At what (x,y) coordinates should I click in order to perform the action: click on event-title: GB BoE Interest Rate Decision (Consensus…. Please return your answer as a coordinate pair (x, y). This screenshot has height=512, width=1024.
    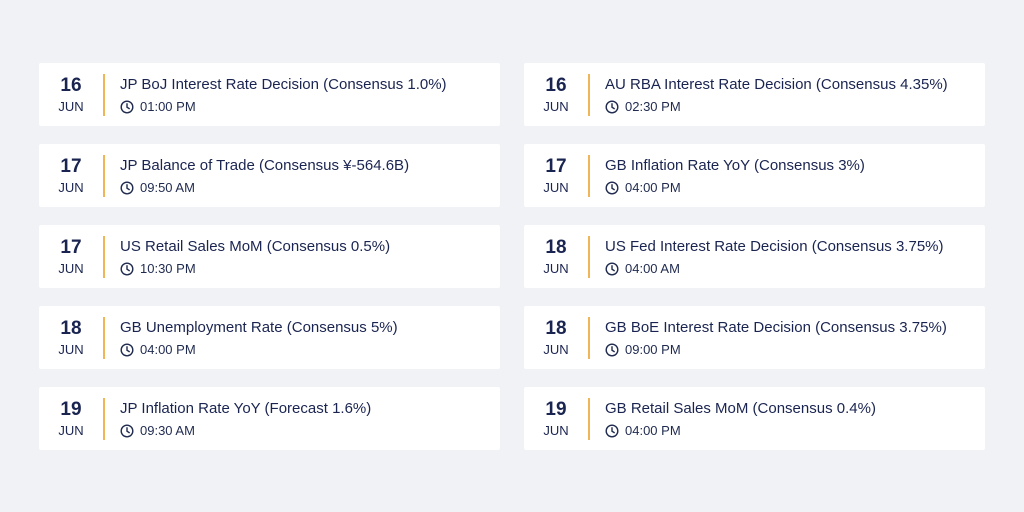
    Looking at the image, I should click on (776, 327).